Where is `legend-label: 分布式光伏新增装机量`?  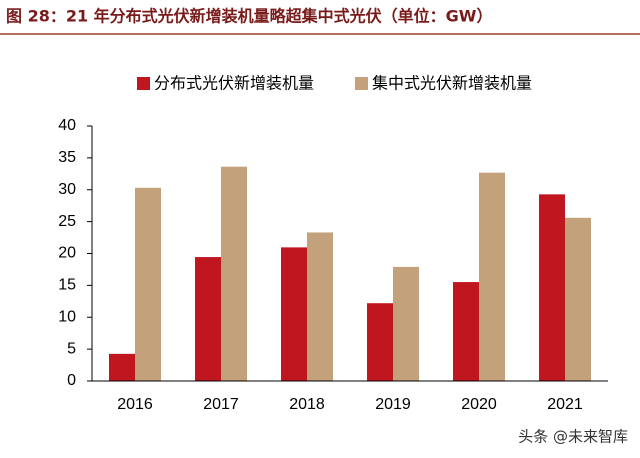
legend-label: 分布式光伏新增装机量 is located at coordinates (234, 83).